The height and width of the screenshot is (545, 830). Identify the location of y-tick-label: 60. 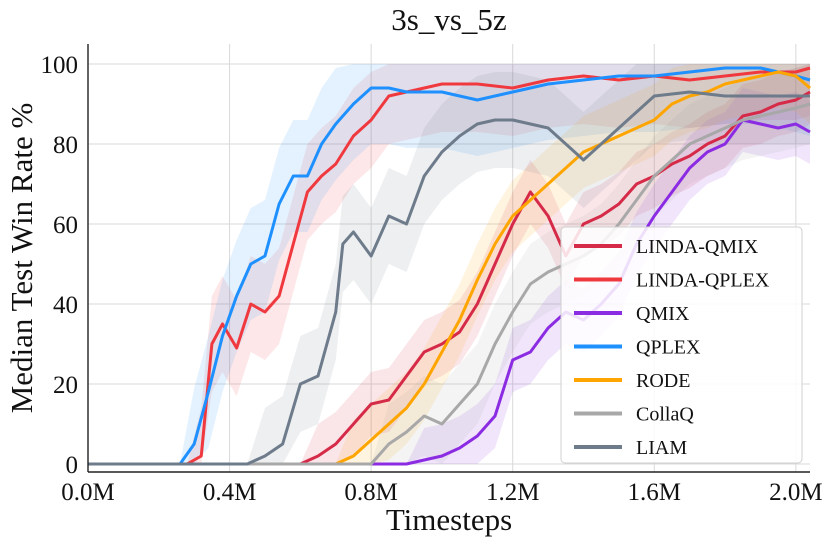
(65, 225).